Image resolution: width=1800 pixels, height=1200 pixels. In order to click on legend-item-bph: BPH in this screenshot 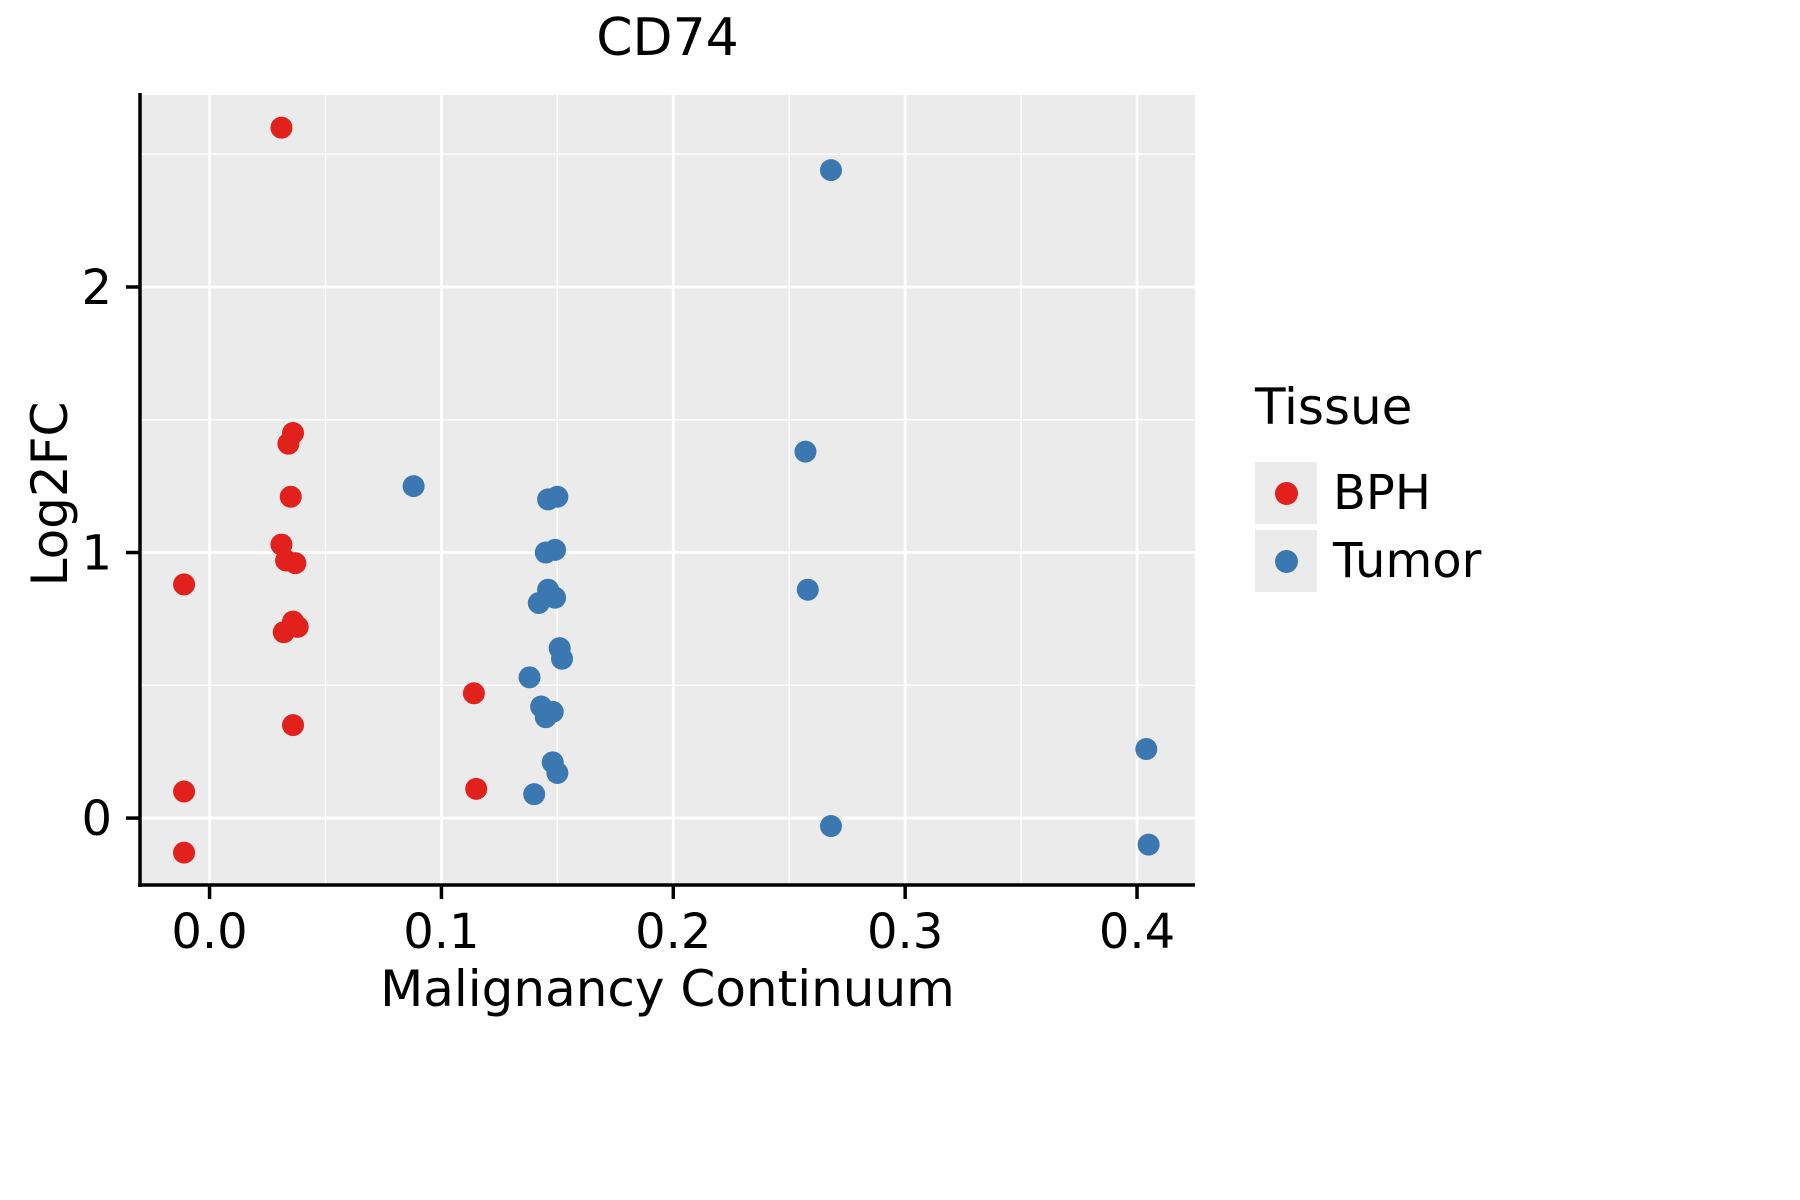, I will do `click(1368, 493)`.